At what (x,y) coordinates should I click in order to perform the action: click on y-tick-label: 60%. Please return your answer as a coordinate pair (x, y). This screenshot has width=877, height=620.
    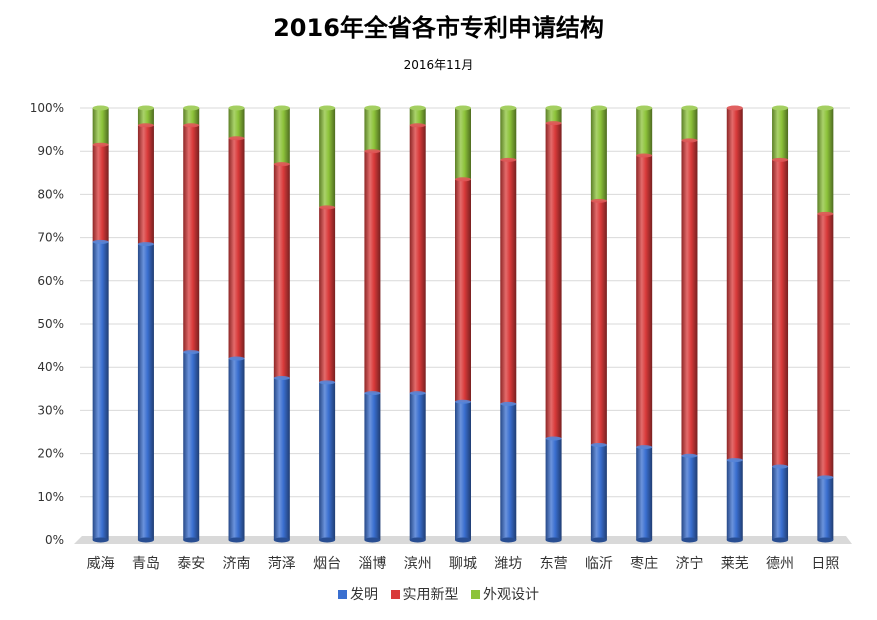
    Looking at the image, I should click on (50, 281).